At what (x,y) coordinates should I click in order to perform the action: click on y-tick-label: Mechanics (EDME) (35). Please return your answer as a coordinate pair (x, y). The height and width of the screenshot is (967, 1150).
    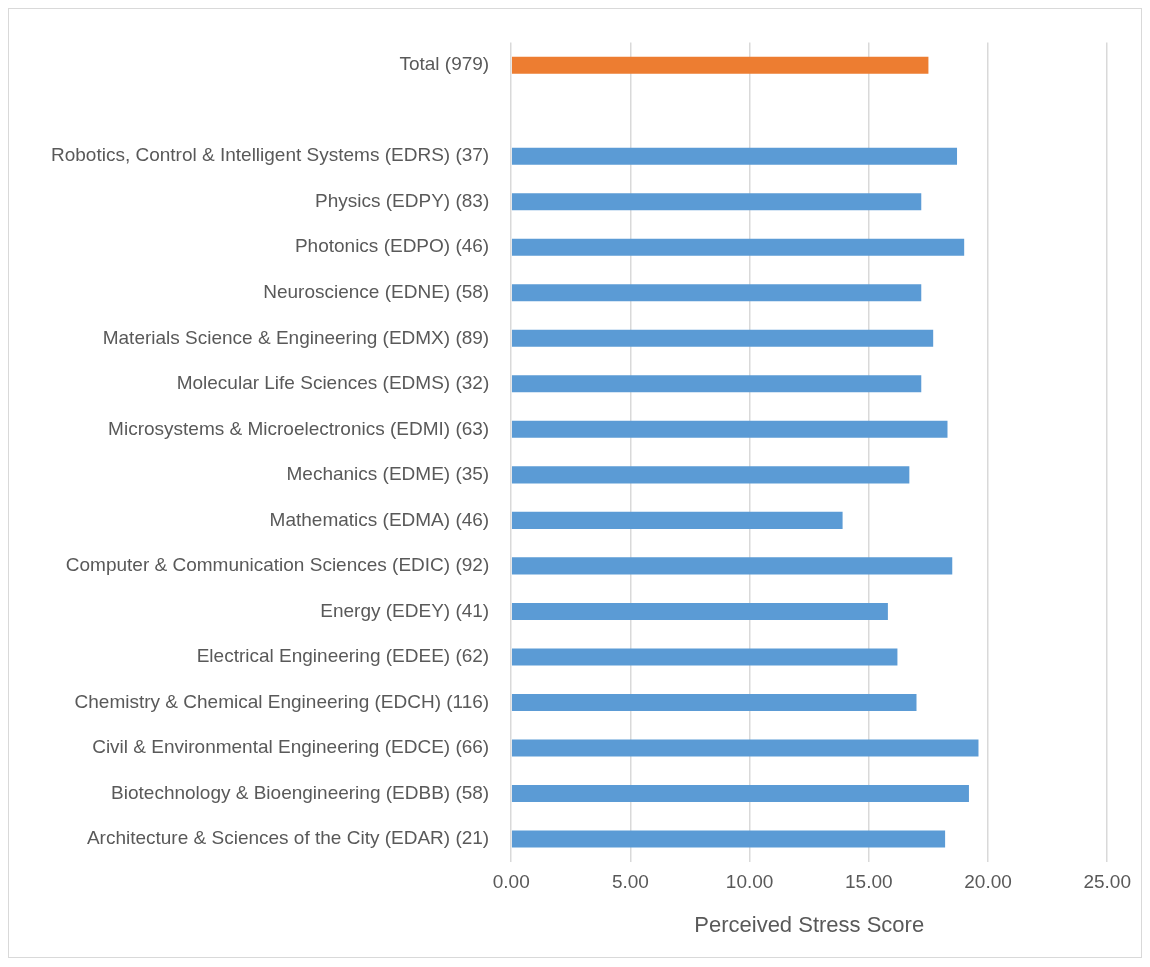
    Looking at the image, I should click on (388, 474).